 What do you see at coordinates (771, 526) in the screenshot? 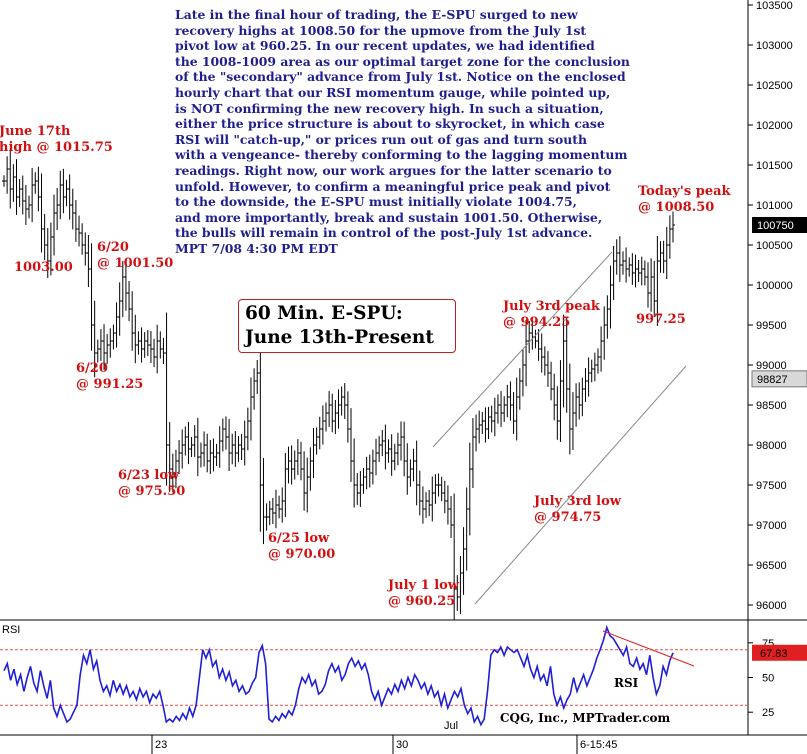
I see `price-tick-label: 97000` at bounding box center [771, 526].